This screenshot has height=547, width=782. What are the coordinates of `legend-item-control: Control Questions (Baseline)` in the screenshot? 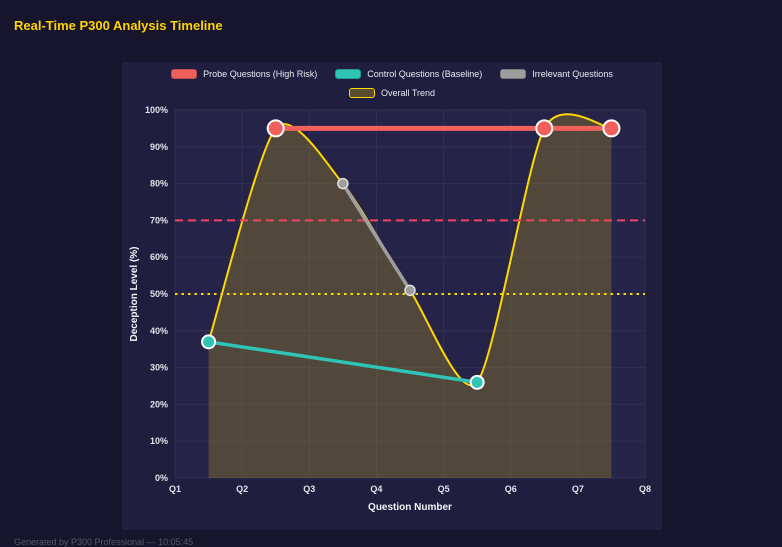 It's located at (408, 74).